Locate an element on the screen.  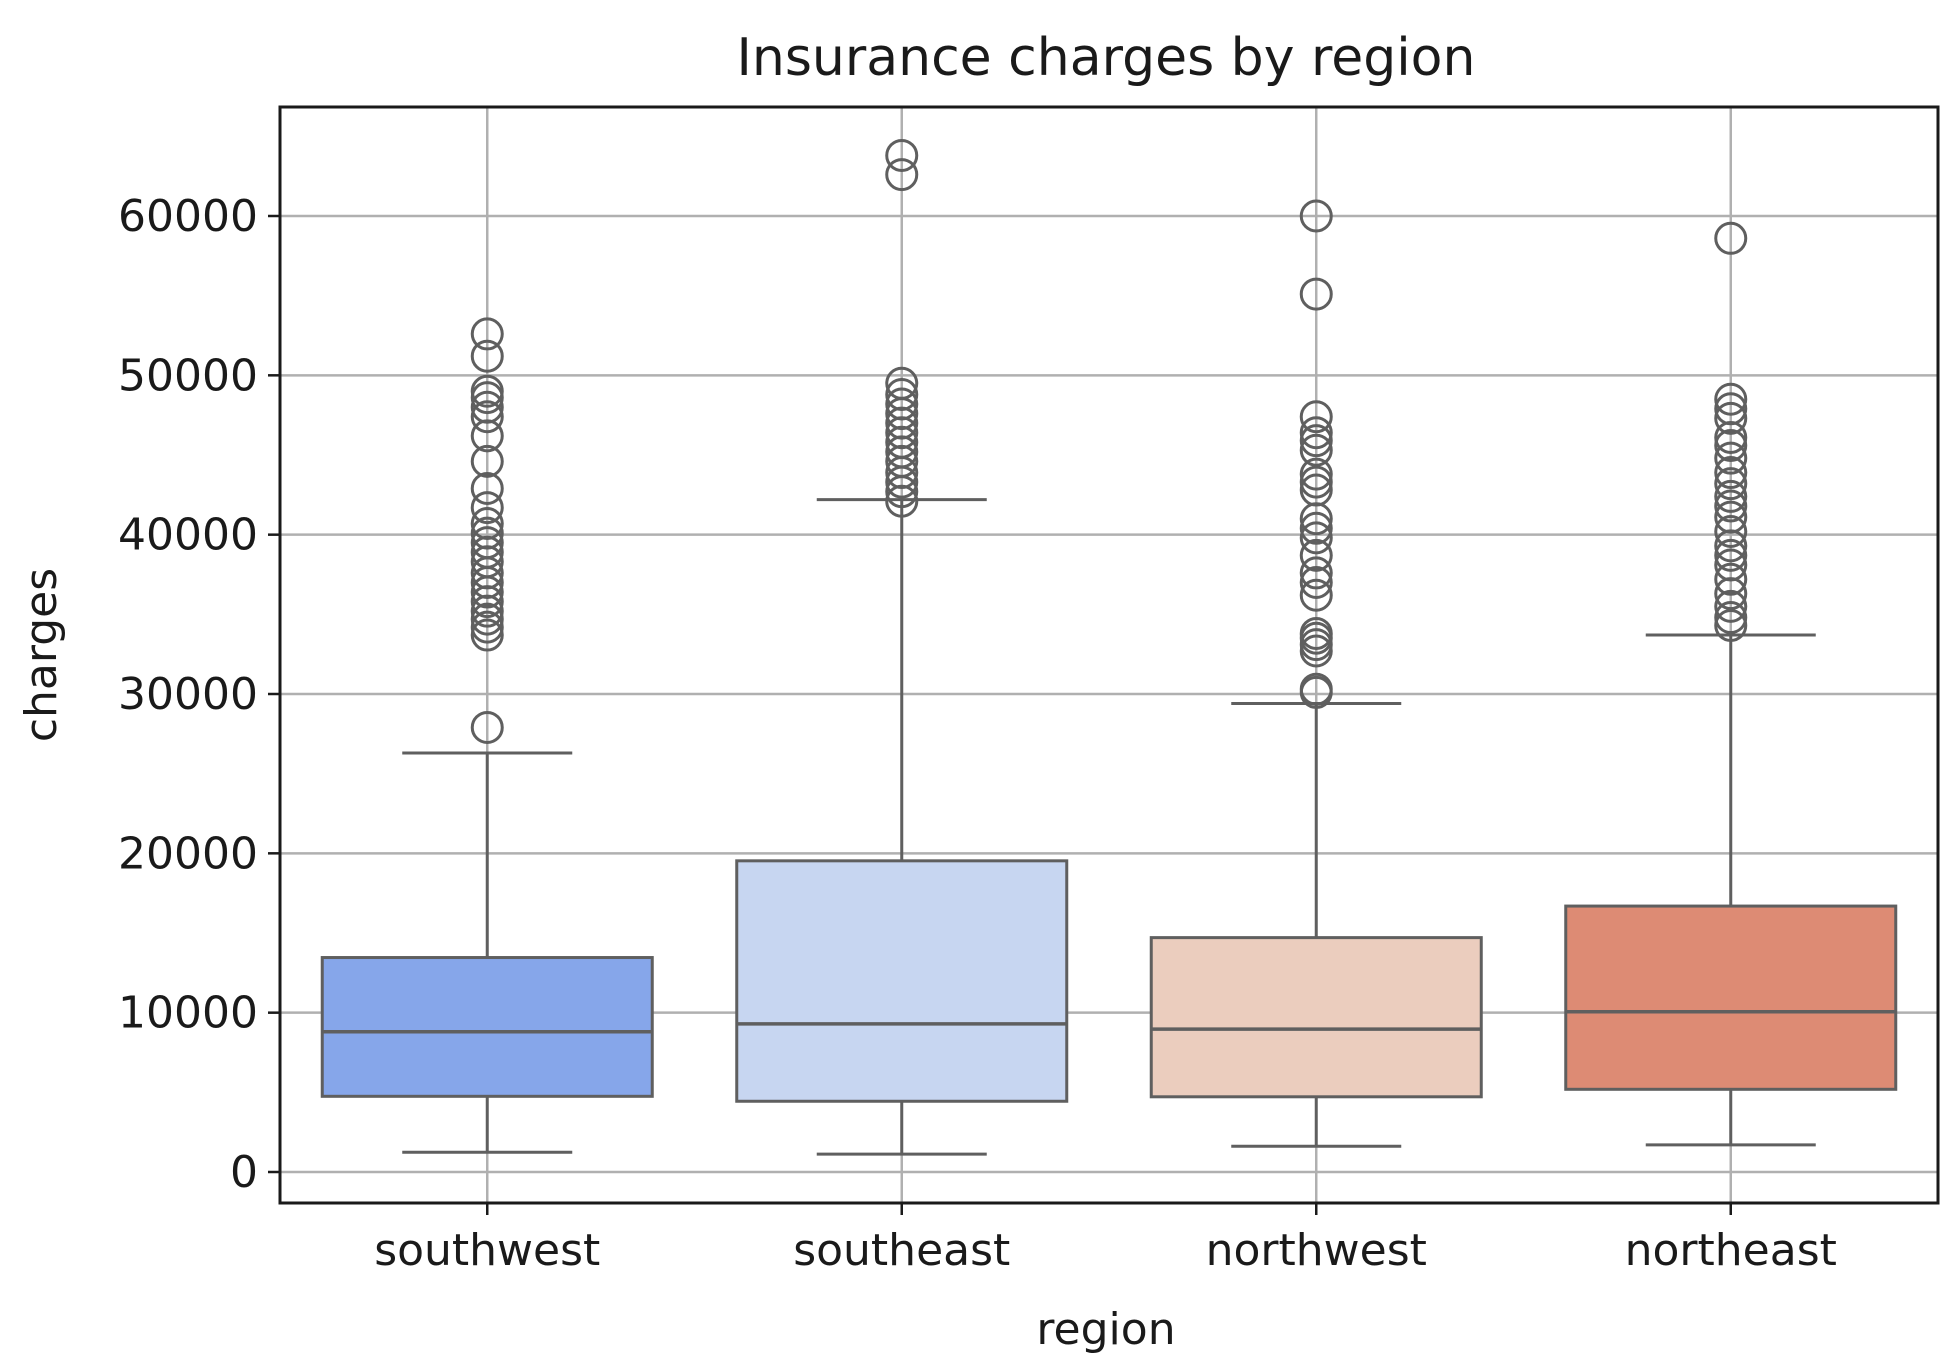
y-tick-label: 30000 is located at coordinates (188, 694).